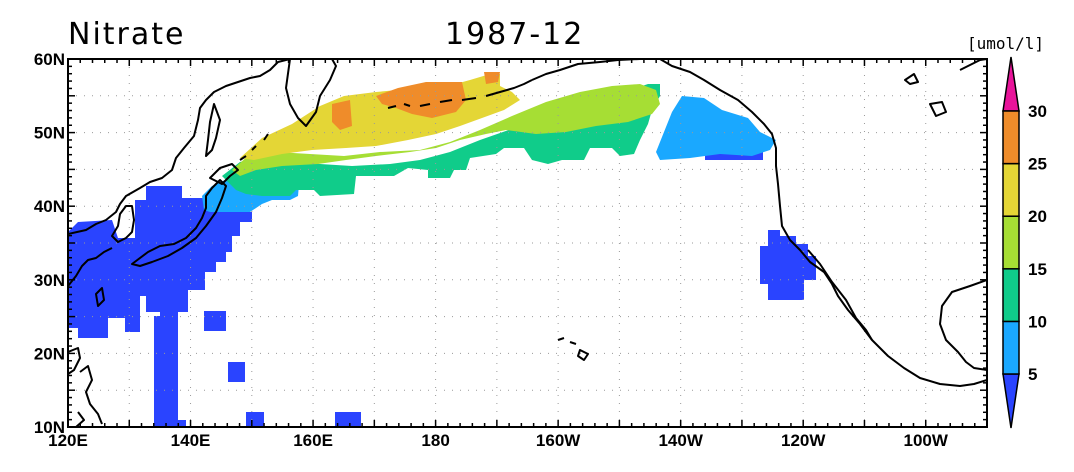 The image size is (1074, 472). Describe the element at coordinates (68, 440) in the screenshot. I see `lon-tick-label: 120E` at that location.